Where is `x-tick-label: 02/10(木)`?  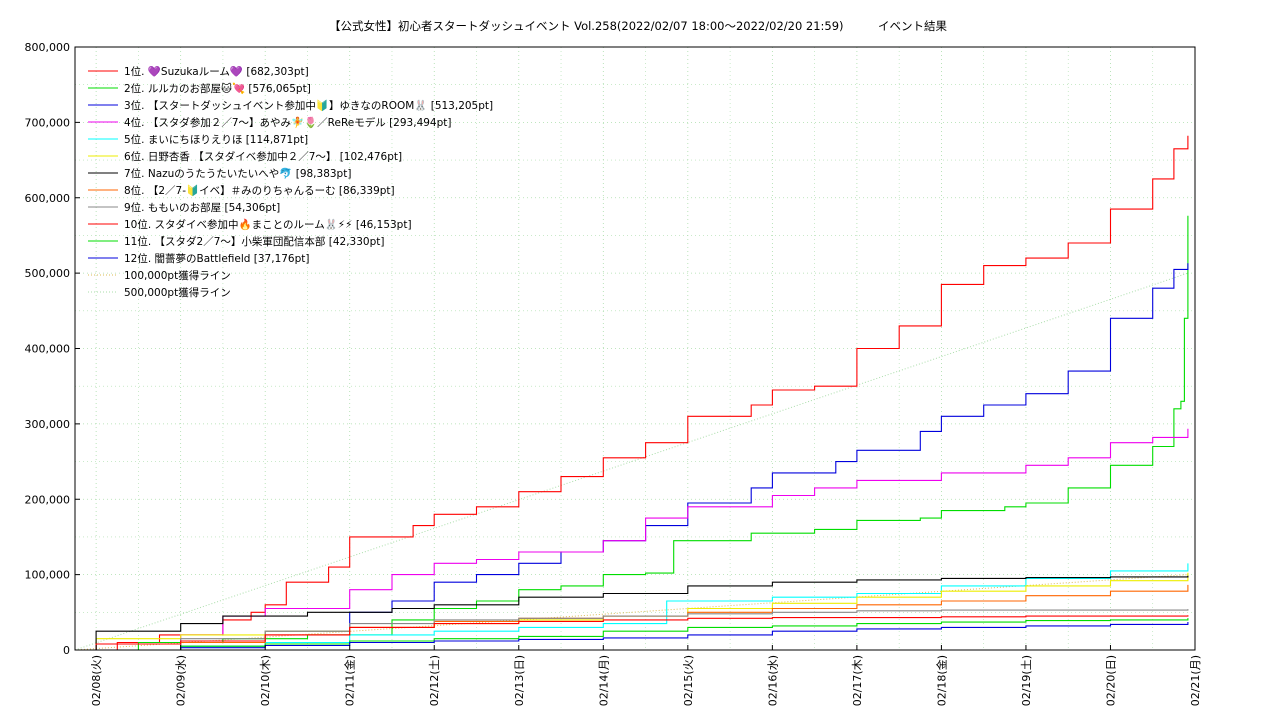 x-tick-label: 02/10(木) is located at coordinates (265, 680).